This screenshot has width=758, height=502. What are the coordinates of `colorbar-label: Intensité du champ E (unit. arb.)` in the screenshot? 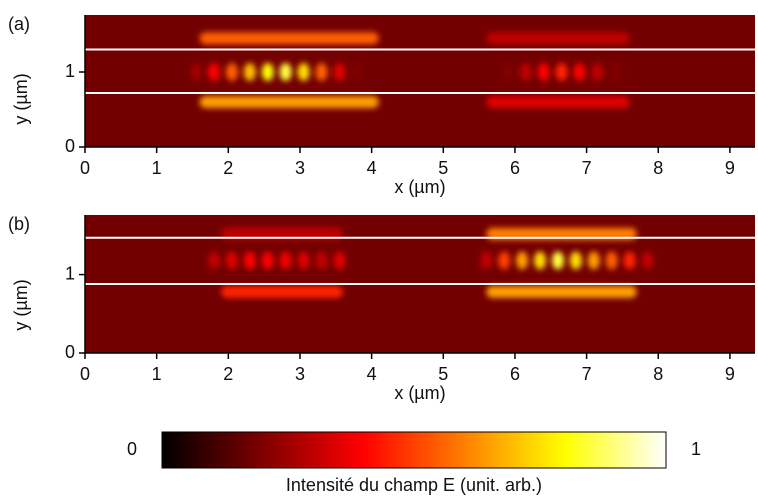 It's located at (414, 485).